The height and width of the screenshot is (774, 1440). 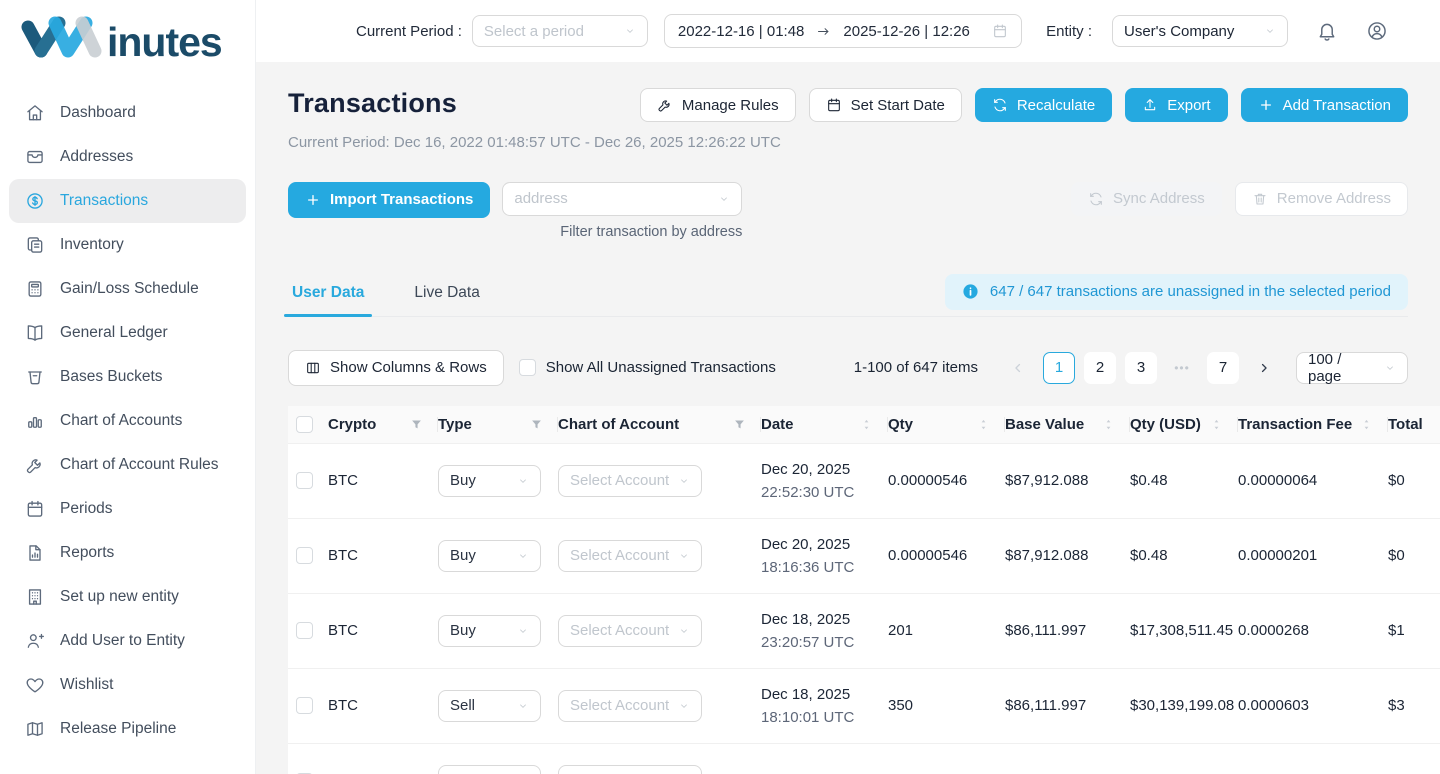 What do you see at coordinates (622, 198) in the screenshot?
I see `address-select: address` at bounding box center [622, 198].